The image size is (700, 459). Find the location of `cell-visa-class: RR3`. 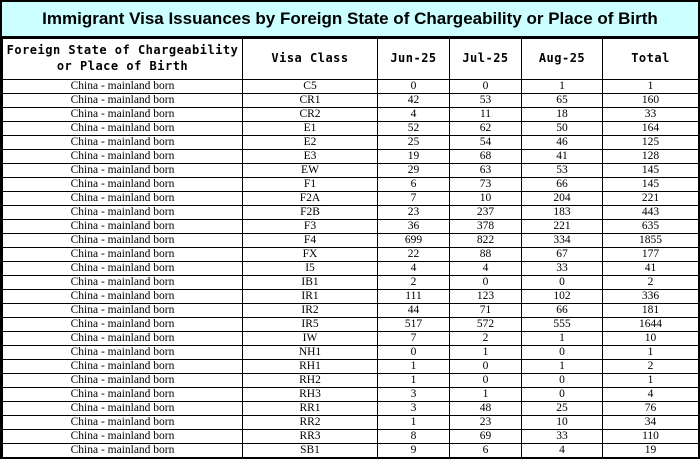

cell-visa-class: RR3 is located at coordinates (310, 436).